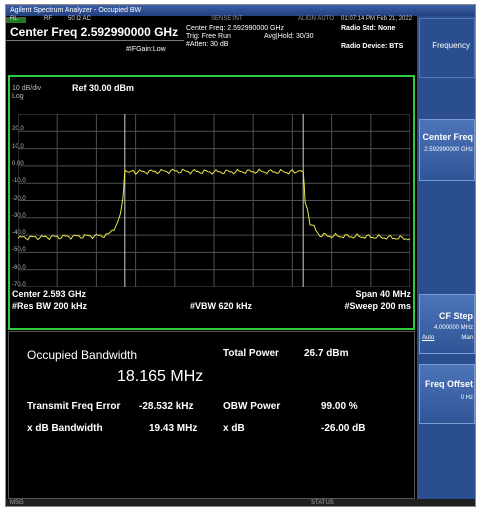  Describe the element at coordinates (251, 353) in the screenshot. I see `total-power-label: Total Power` at that location.